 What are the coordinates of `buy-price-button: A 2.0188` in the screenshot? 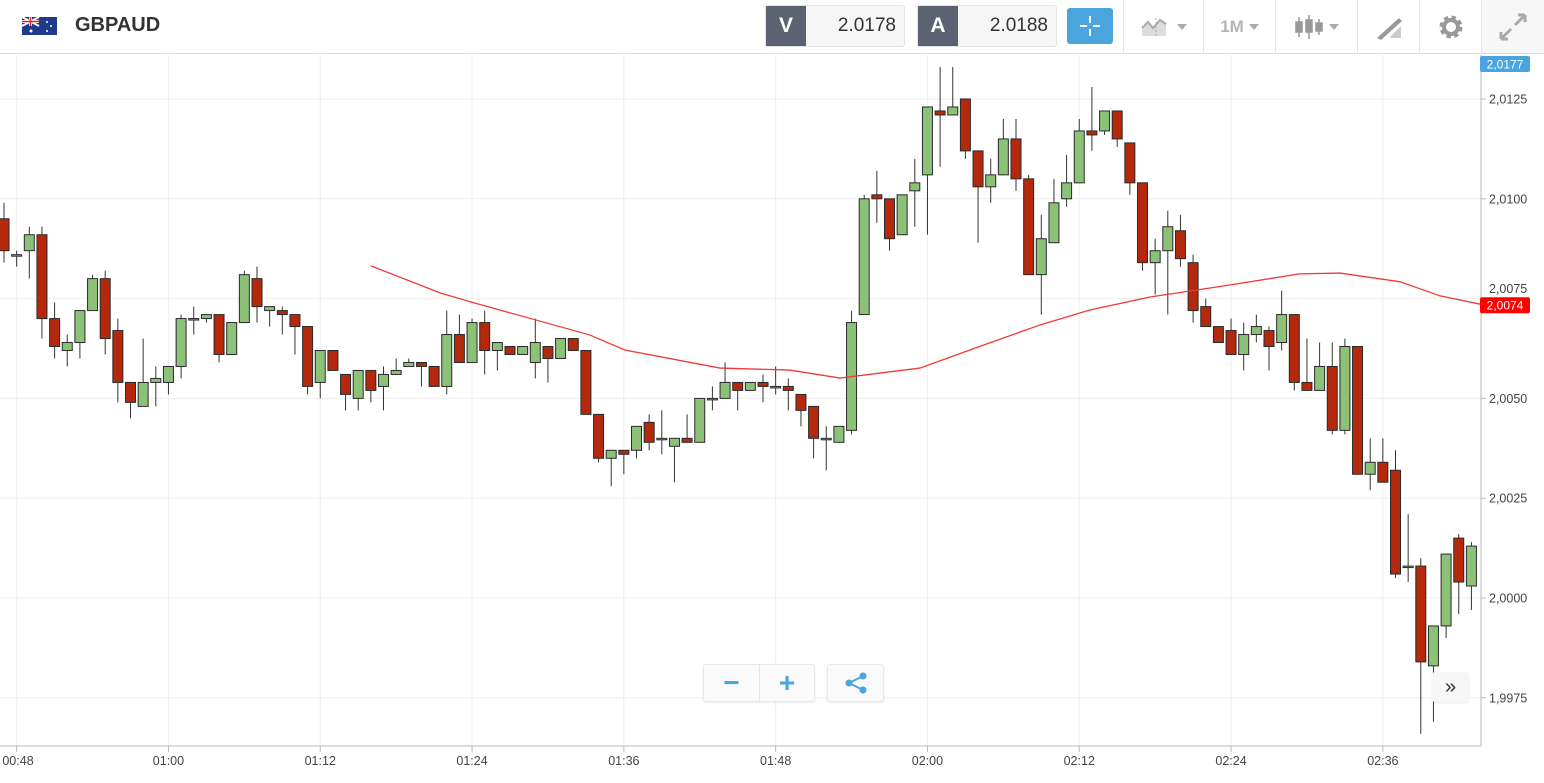 It's located at (987, 26).